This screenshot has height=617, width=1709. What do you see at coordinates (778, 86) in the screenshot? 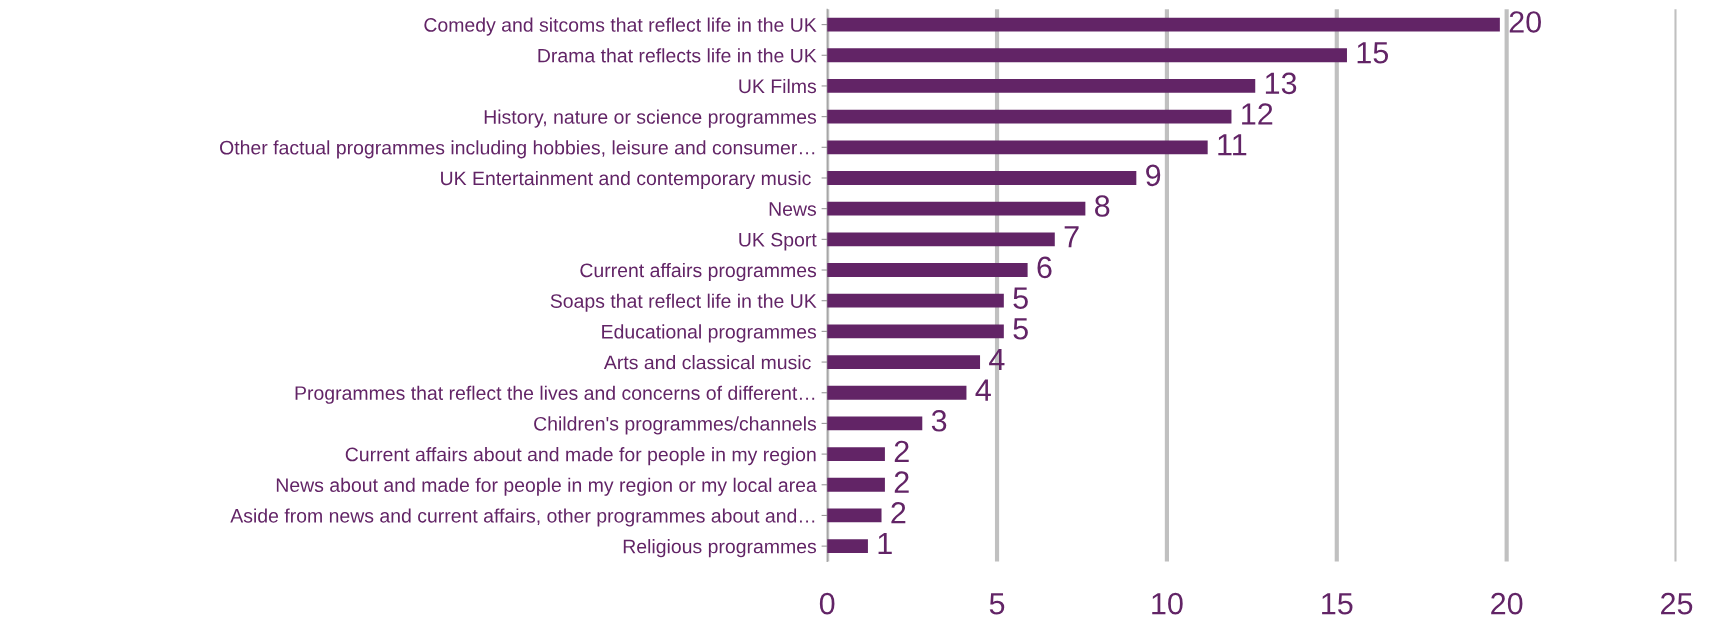
I see `y-tick-label: UK Films` at bounding box center [778, 86].